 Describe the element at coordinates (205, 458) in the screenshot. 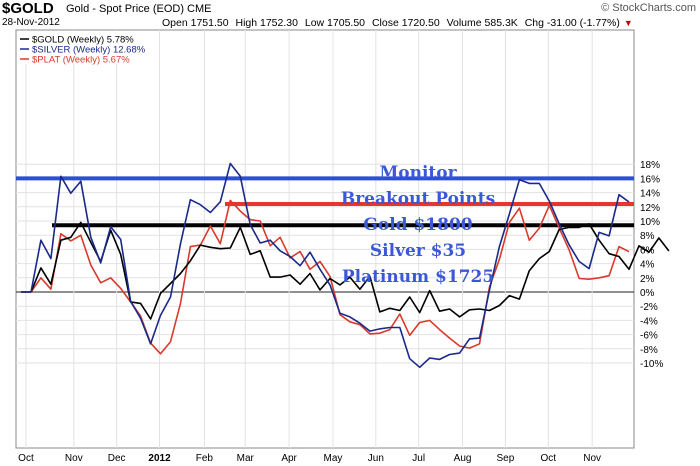

I see `x-tick-label: Feb` at that location.